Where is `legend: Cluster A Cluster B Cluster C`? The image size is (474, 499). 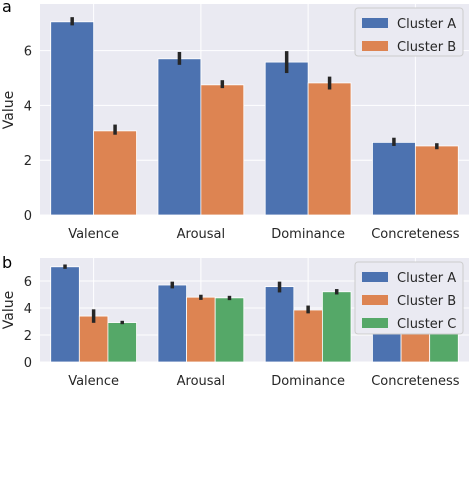 legend: Cluster A Cluster B Cluster C is located at coordinates (409, 298).